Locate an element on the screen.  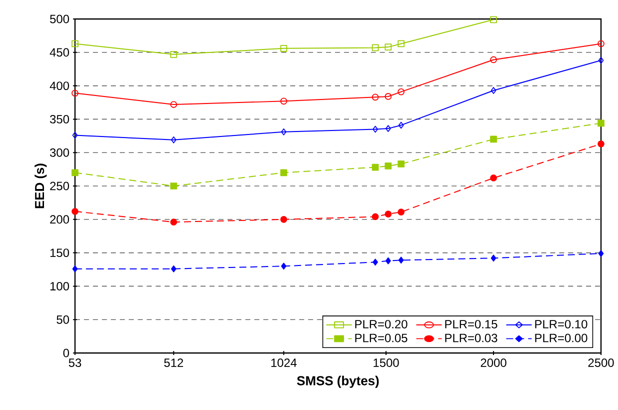
legend-label: PLR=0.15 is located at coordinates (471, 324).